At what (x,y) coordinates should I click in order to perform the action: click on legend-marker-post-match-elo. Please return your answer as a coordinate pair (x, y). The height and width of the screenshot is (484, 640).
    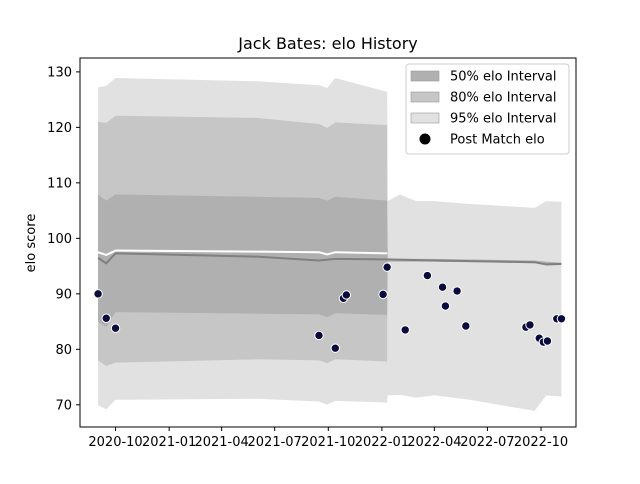
    Looking at the image, I should click on (425, 139).